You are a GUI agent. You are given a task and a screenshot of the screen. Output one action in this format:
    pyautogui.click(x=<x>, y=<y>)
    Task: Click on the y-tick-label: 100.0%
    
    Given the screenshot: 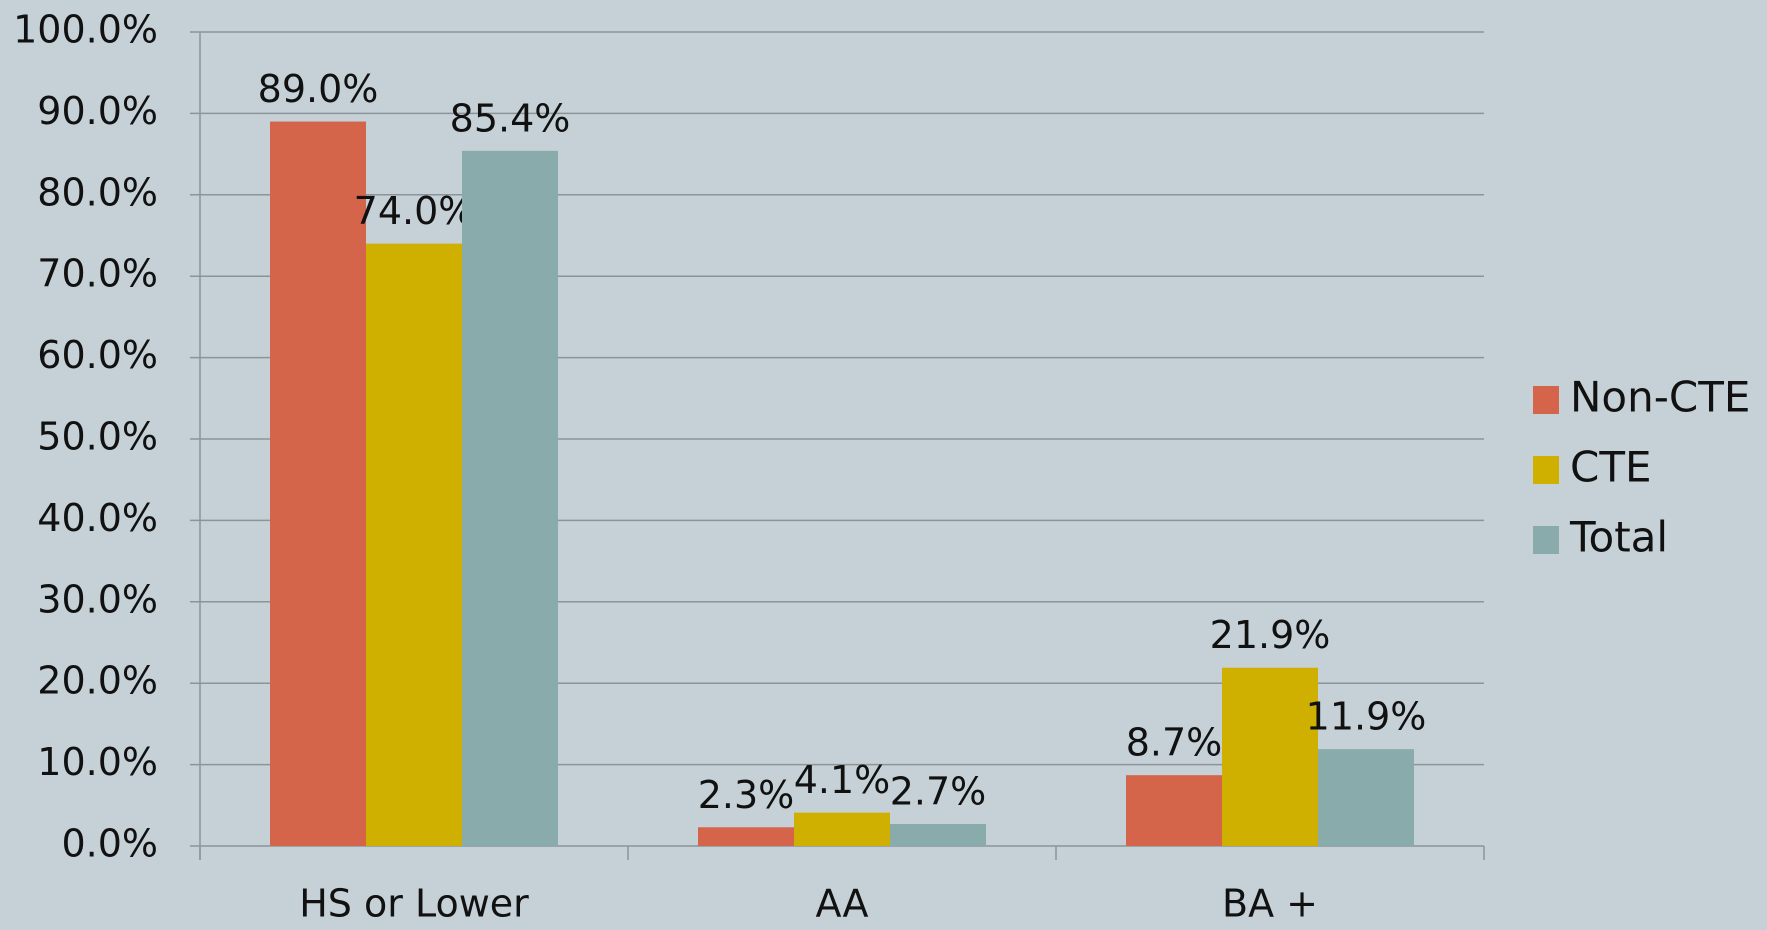 What is the action you would take?
    pyautogui.click(x=85, y=30)
    